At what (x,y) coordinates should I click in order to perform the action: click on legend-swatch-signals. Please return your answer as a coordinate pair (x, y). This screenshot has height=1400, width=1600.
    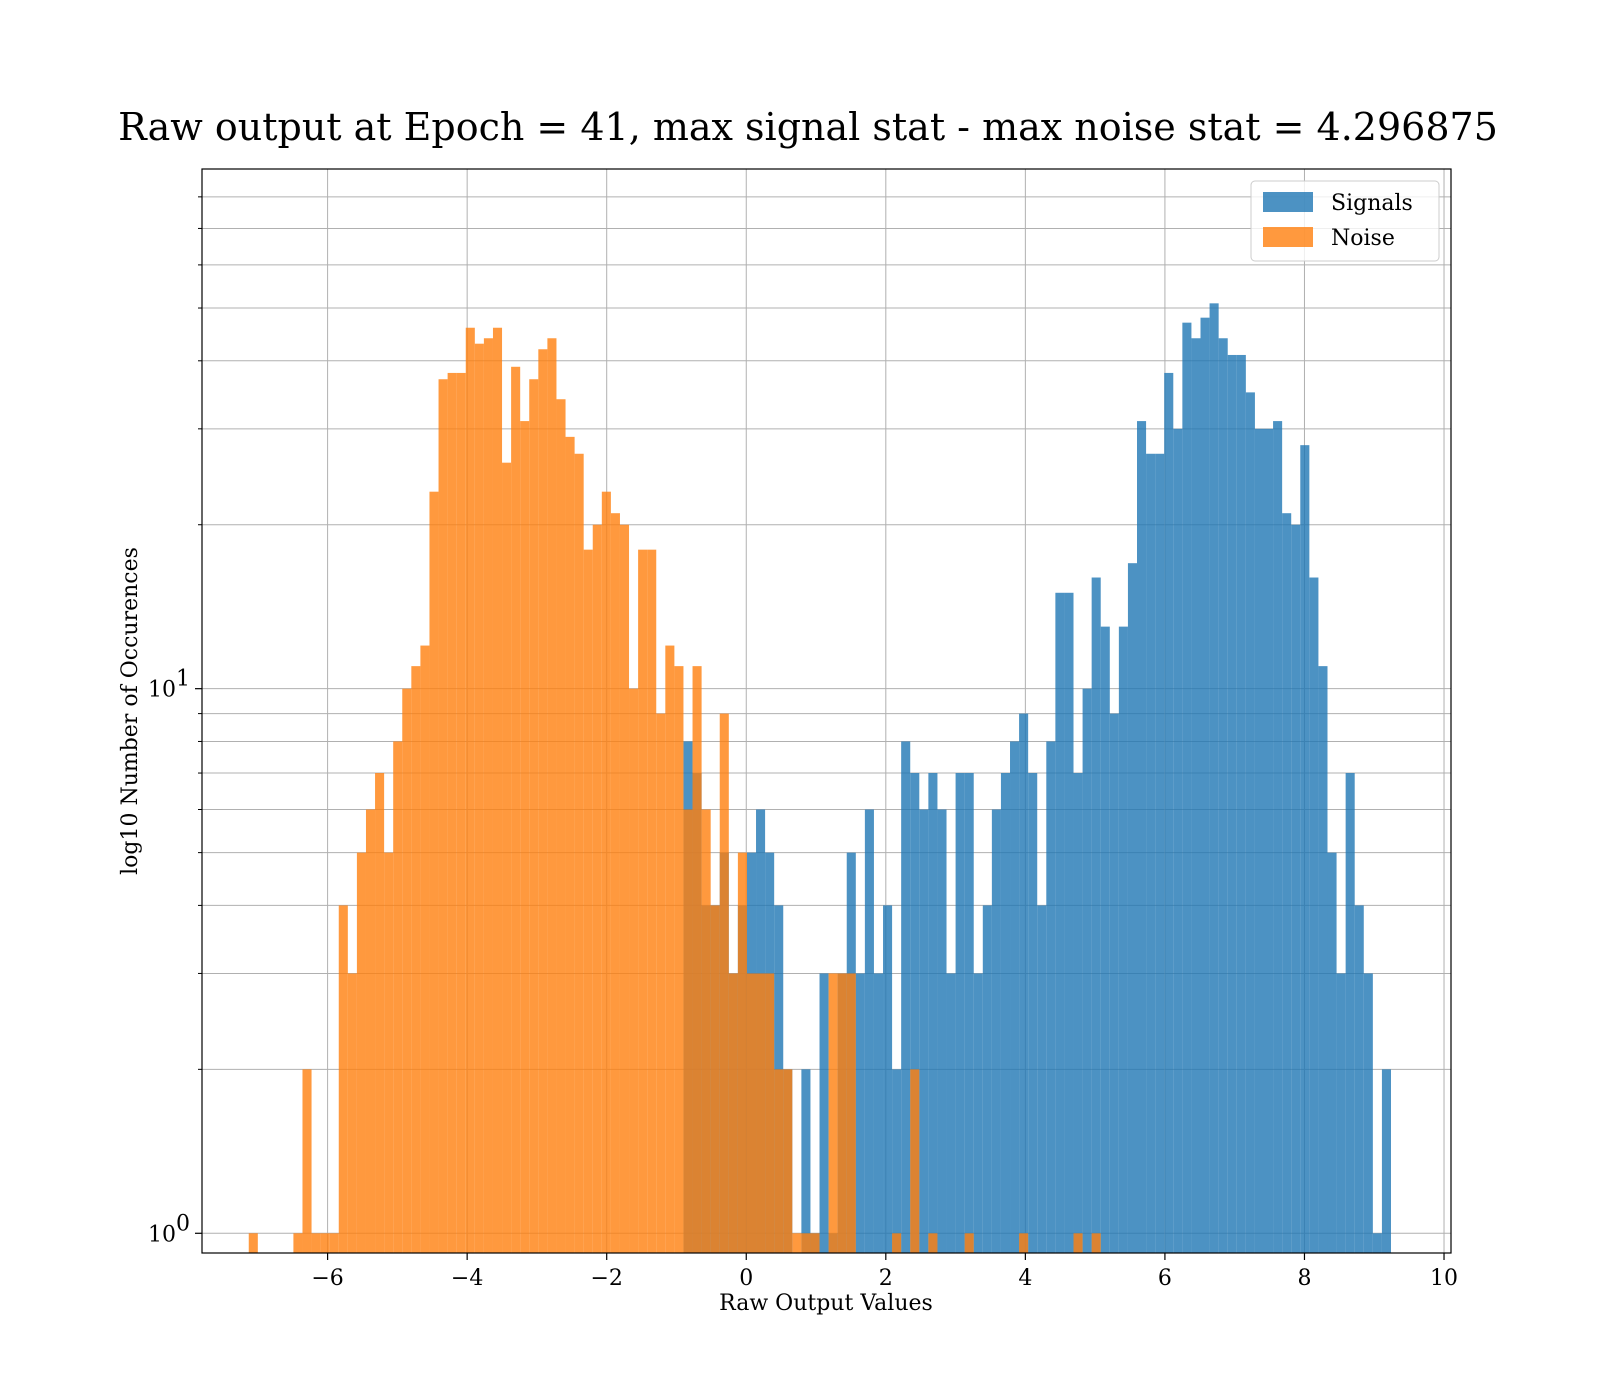
    Looking at the image, I should click on (1288, 202).